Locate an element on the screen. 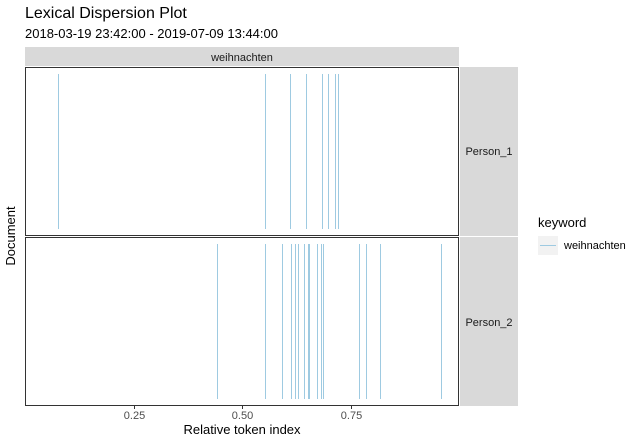  x-axis-title: Relative token index is located at coordinates (242, 429).